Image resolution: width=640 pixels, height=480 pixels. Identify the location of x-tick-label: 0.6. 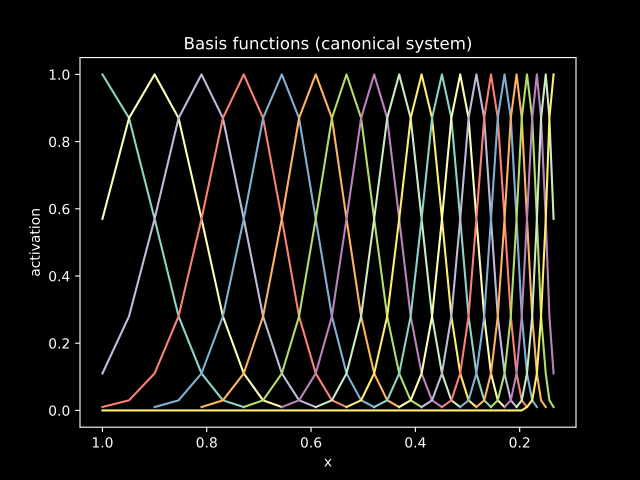
(311, 442).